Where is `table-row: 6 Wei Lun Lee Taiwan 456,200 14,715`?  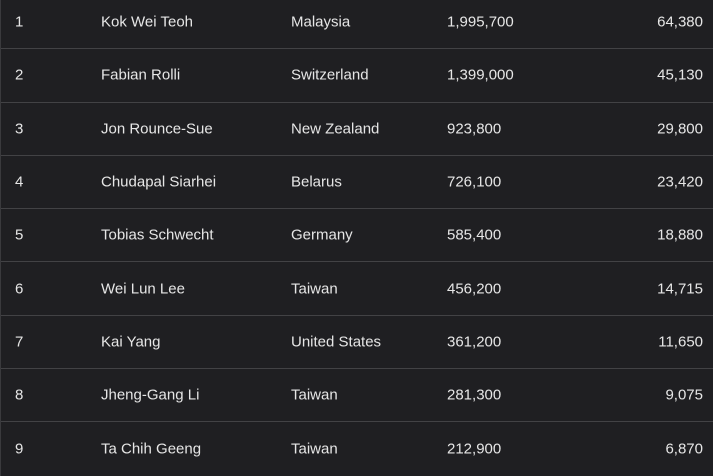
table-row: 6 Wei Lun Lee Taiwan 456,200 14,715 is located at coordinates (357, 289).